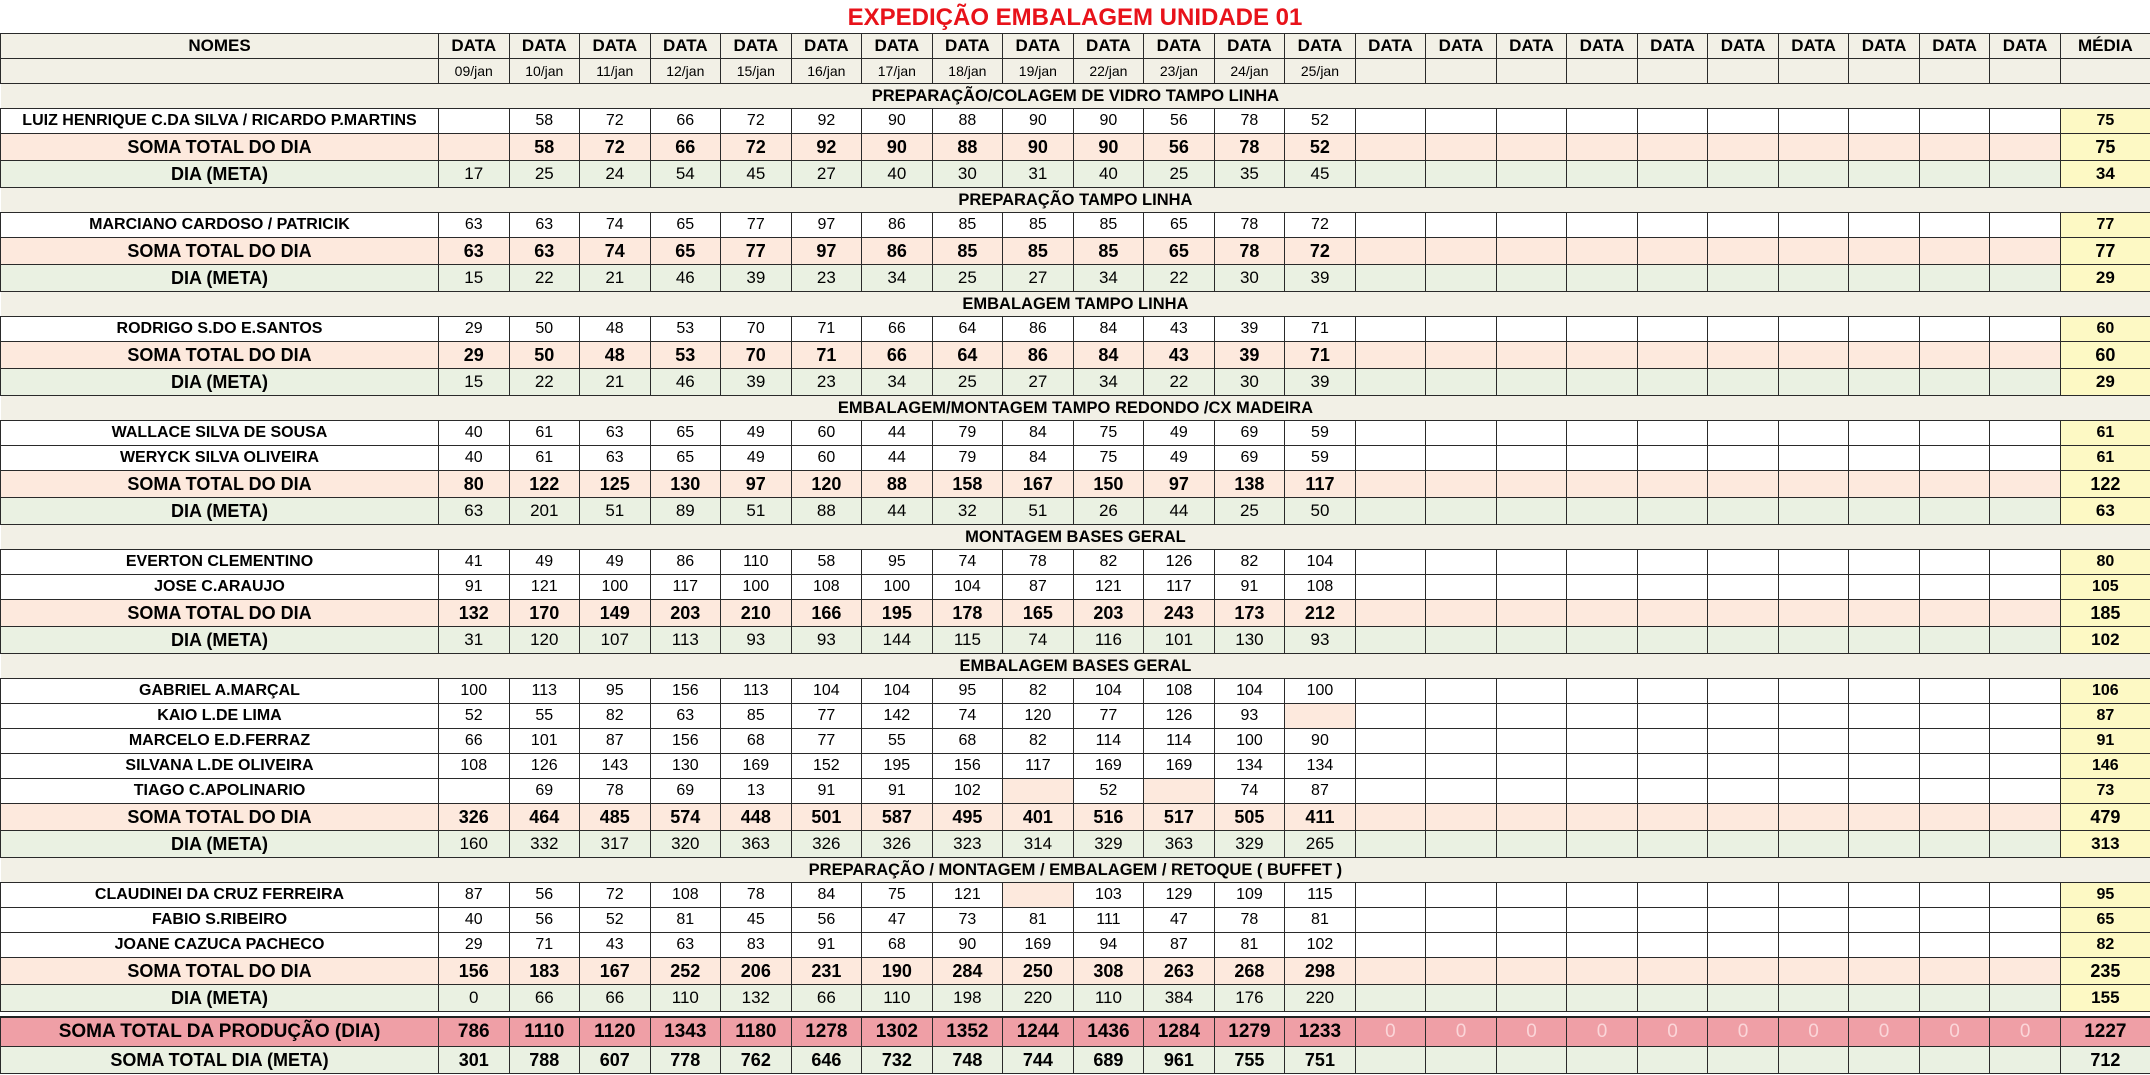 This screenshot has height=1075, width=2150. What do you see at coordinates (1038, 971) in the screenshot?
I see `daily-total-cell: 250` at bounding box center [1038, 971].